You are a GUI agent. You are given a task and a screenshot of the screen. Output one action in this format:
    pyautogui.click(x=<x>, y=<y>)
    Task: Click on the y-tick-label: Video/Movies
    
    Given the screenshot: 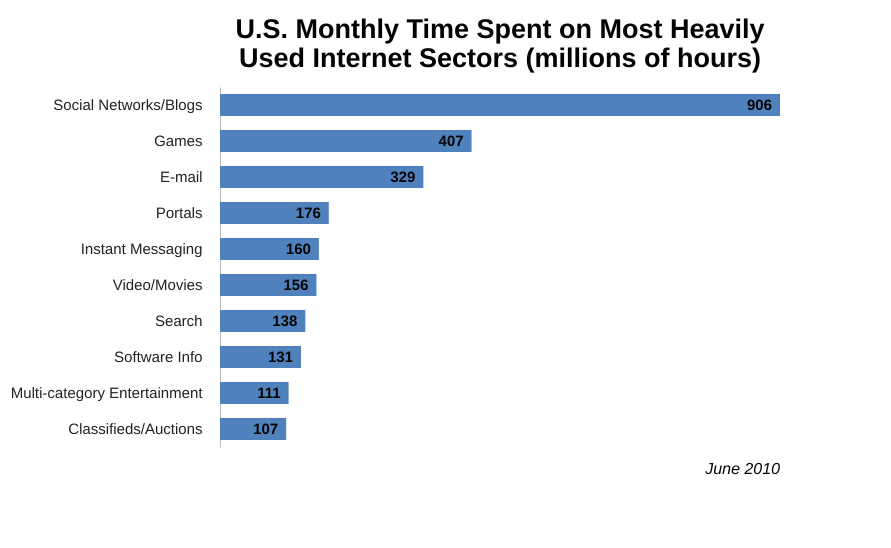 What is the action you would take?
    pyautogui.click(x=157, y=285)
    